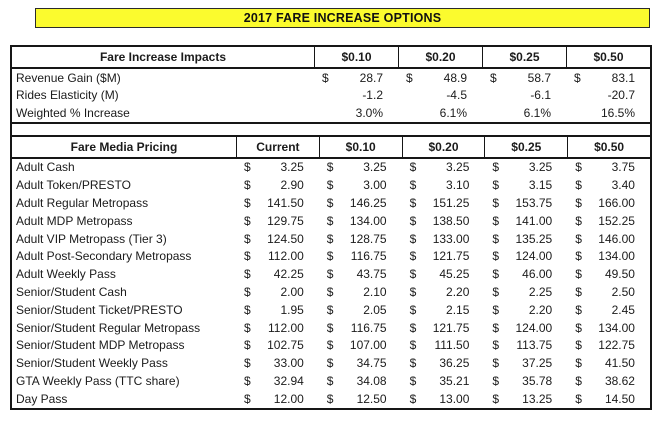 The width and height of the screenshot is (660, 426). I want to click on row-label: Senior/Student Ticket/PRESTO, so click(99, 309).